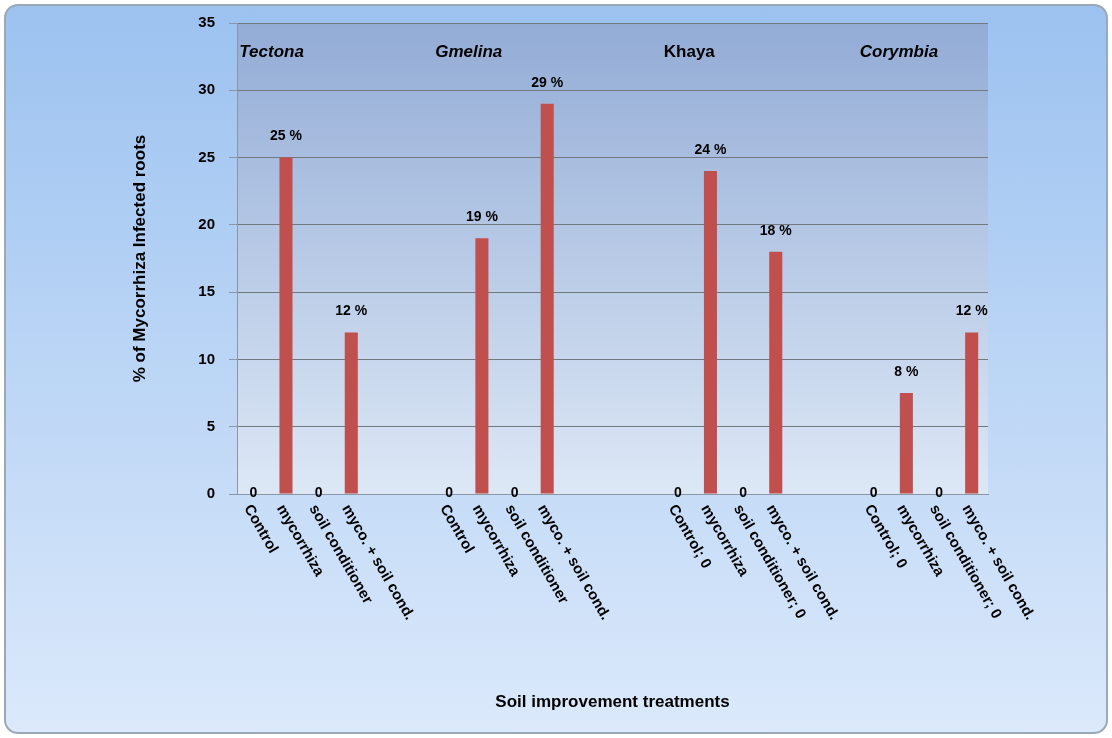 Image resolution: width=1112 pixels, height=738 pixels. What do you see at coordinates (906, 370) in the screenshot?
I see `data-label: 8 %` at bounding box center [906, 370].